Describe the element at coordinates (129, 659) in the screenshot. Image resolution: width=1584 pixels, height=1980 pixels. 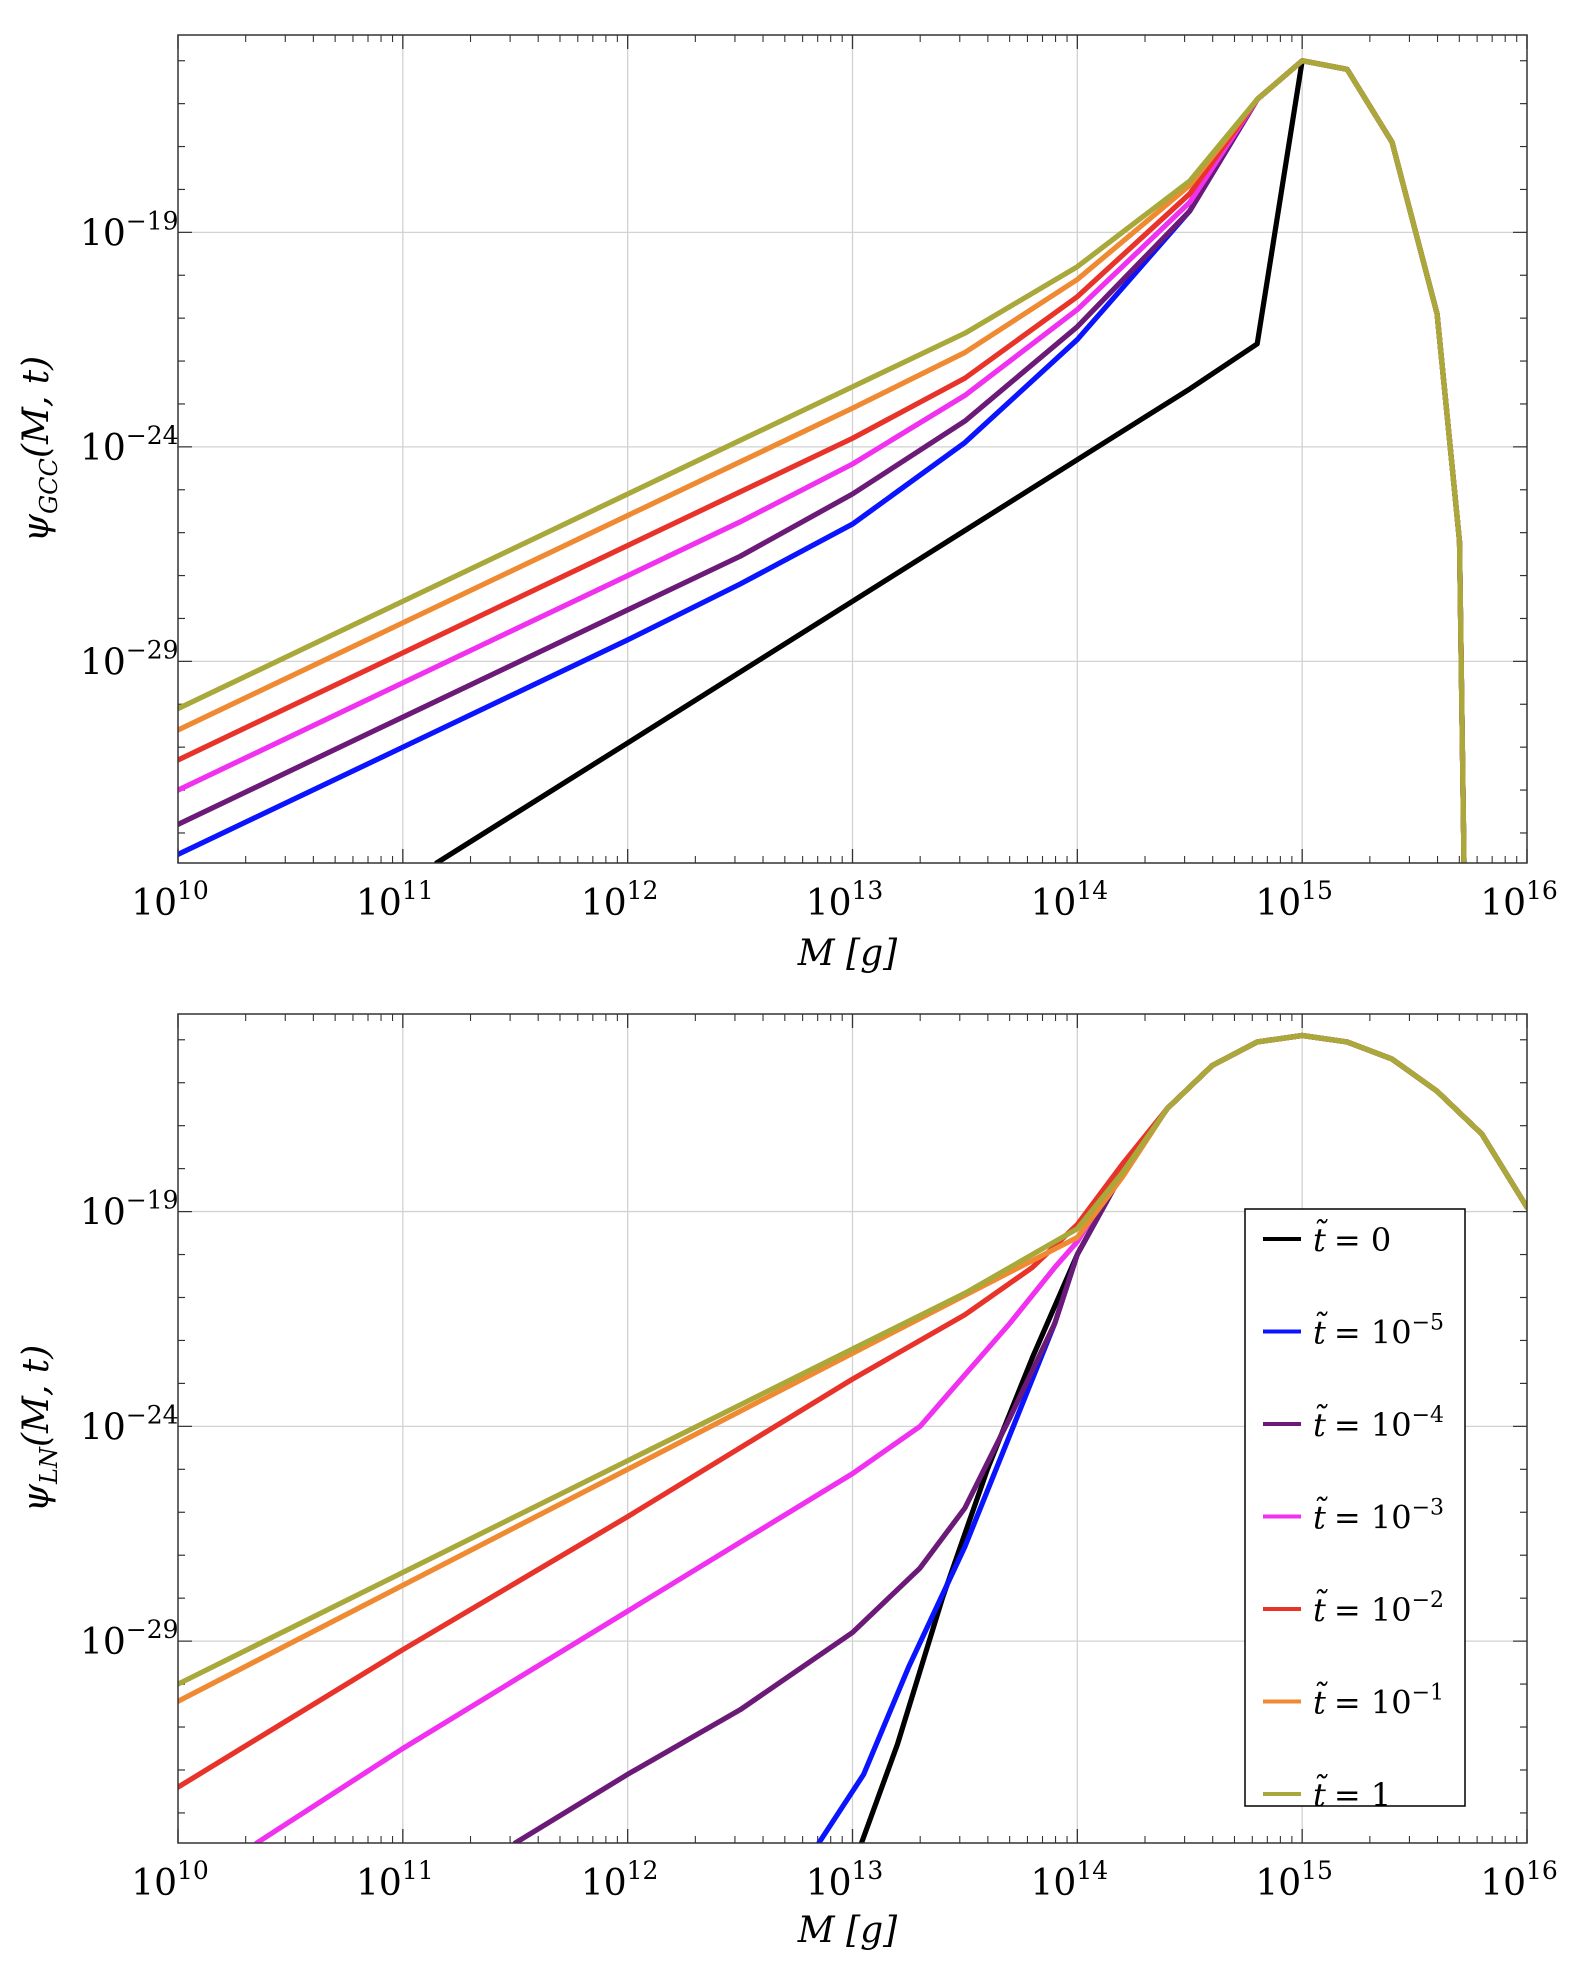
I see `top-y-tick-label: 10−29` at that location.